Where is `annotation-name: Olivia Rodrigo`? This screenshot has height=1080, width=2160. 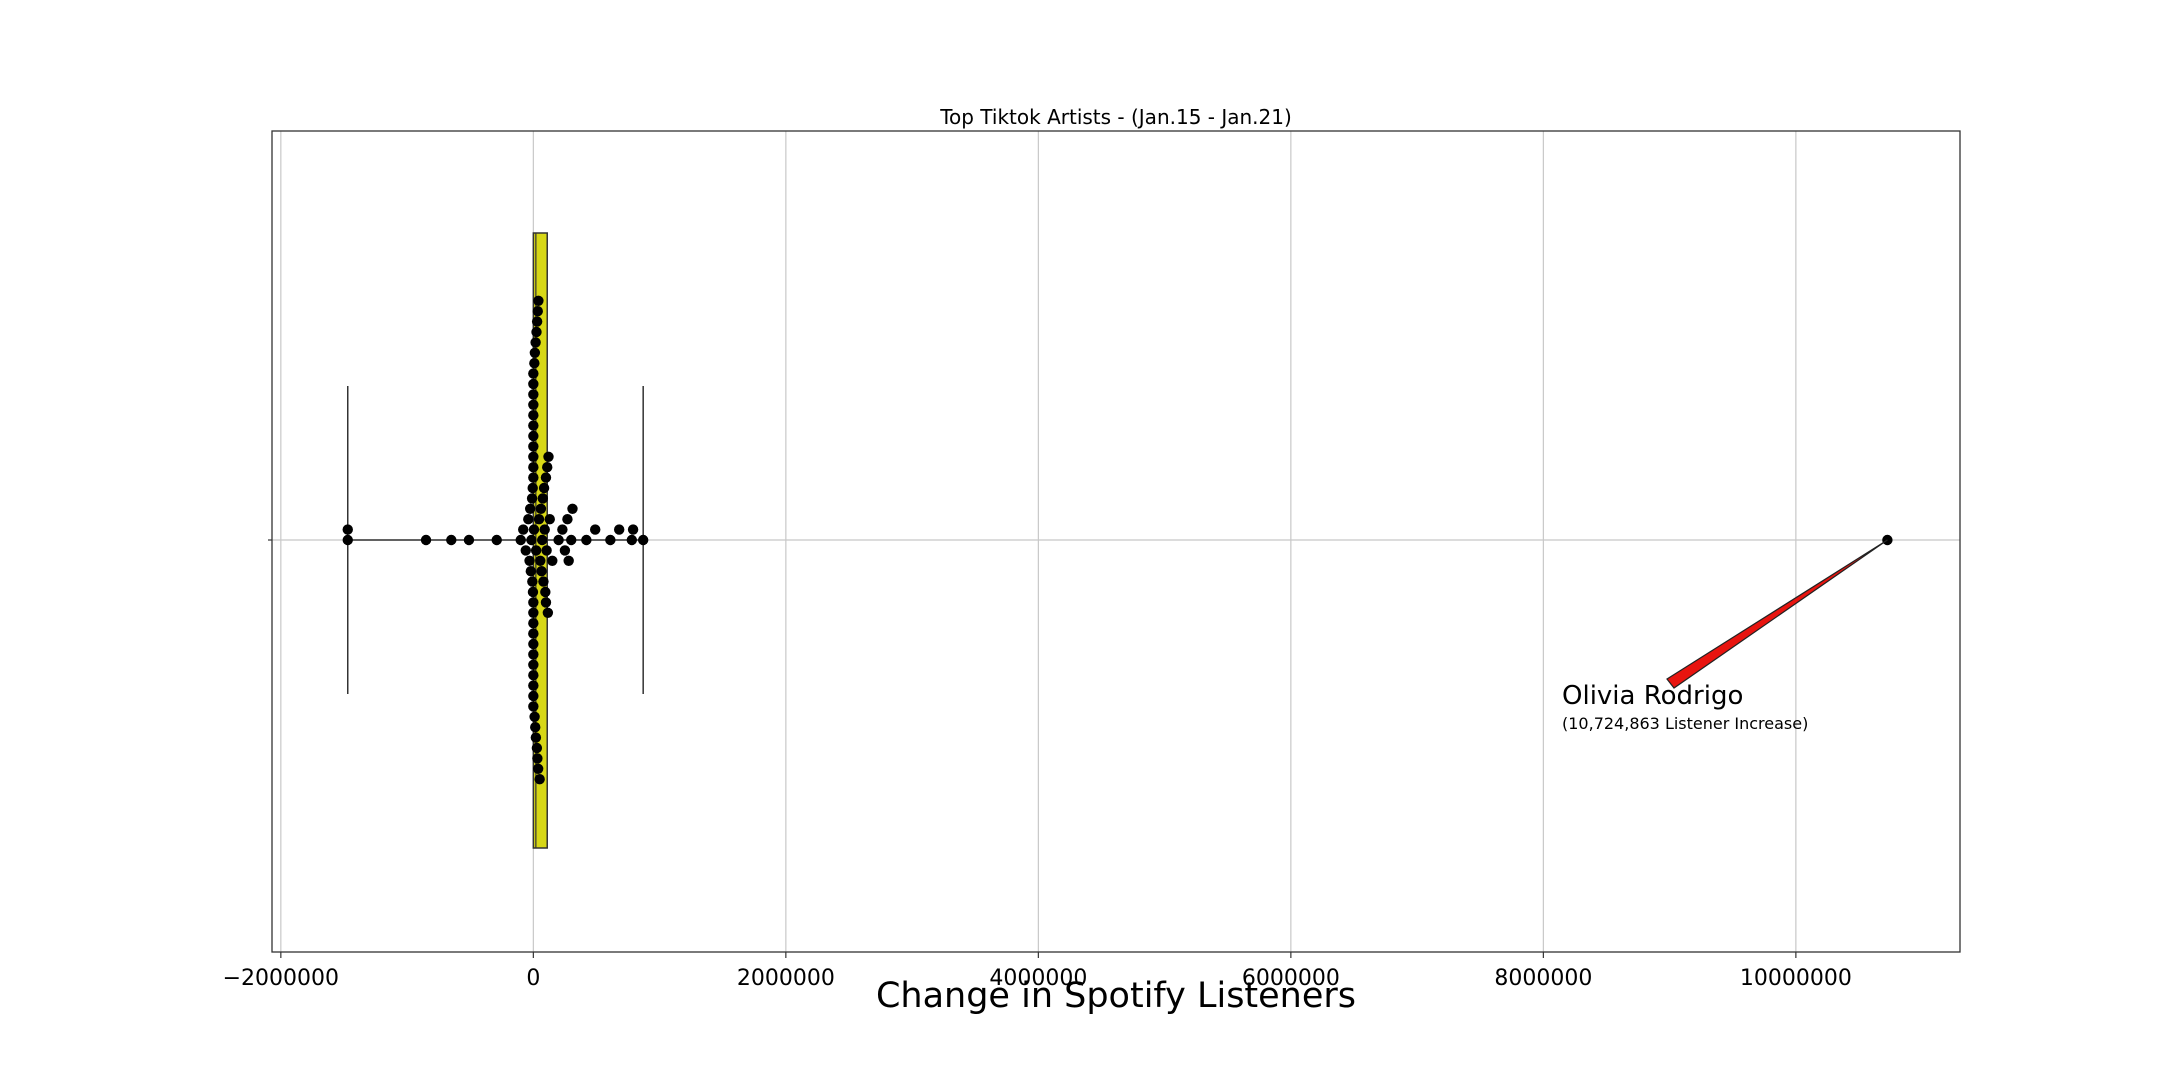
annotation-name: Olivia Rodrigo is located at coordinates (1652, 696).